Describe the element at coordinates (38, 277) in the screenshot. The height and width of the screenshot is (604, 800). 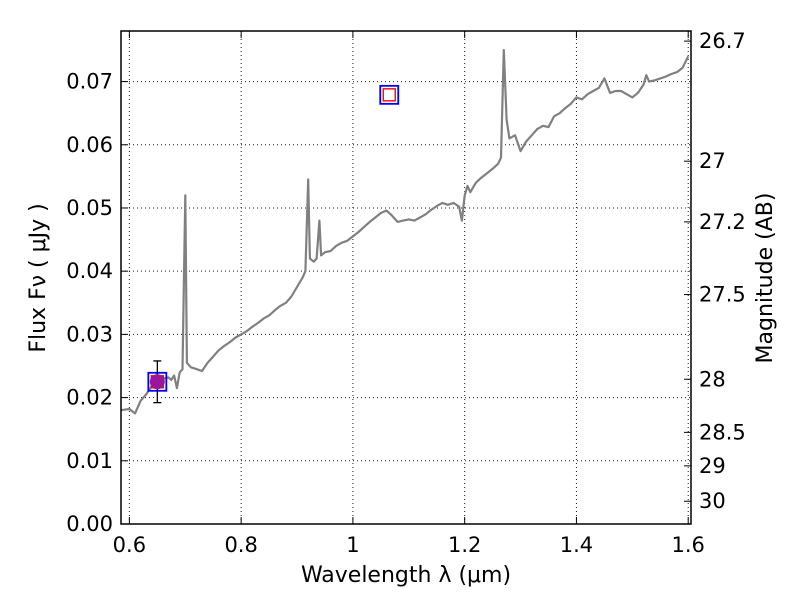
I see `y-axis-label: Flux Fν ( μJy )` at that location.